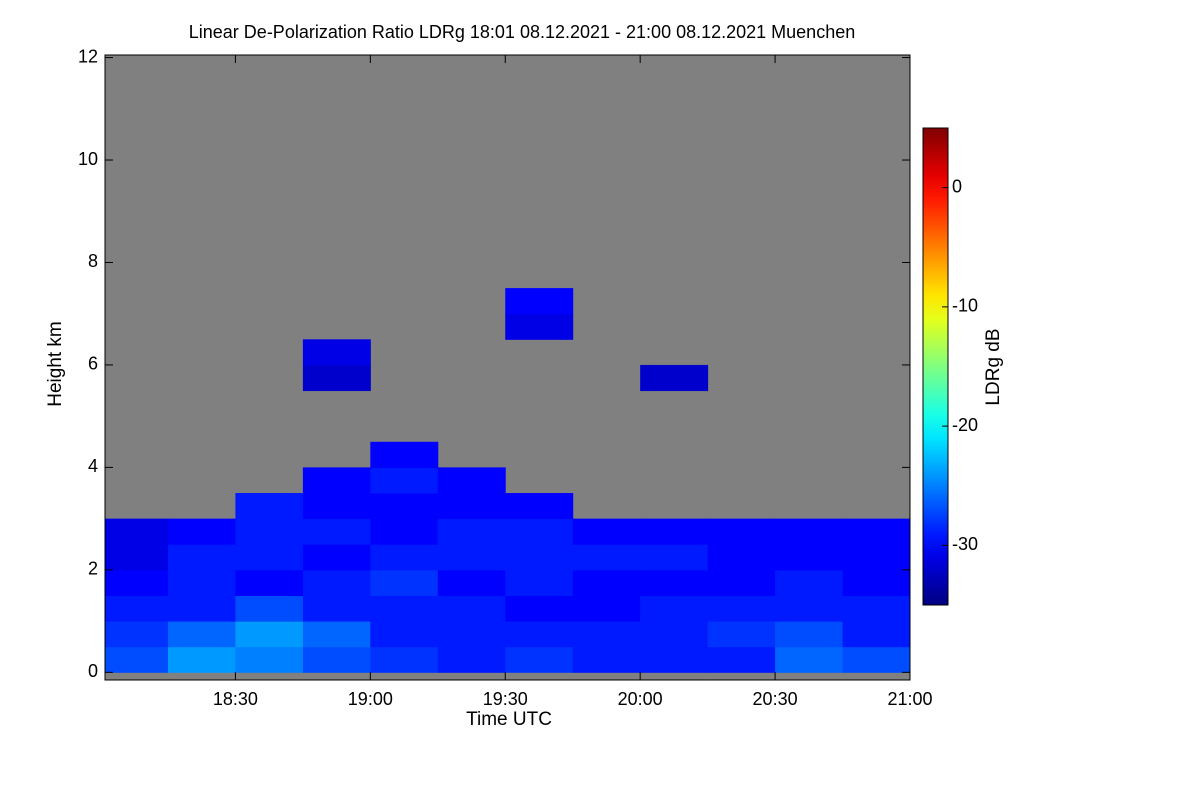 Image resolution: width=1200 pixels, height=805 pixels. Describe the element at coordinates (88, 56) in the screenshot. I see `y-tick-label: 12` at that location.